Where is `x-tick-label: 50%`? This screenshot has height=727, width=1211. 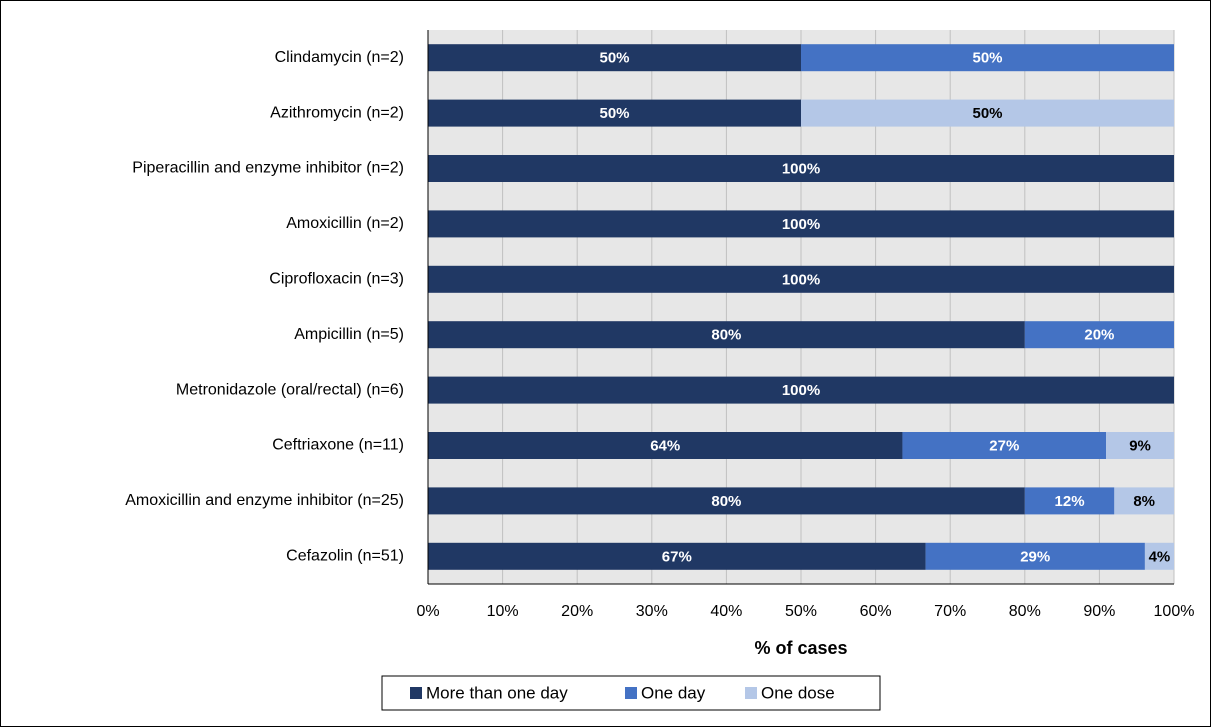 x-tick-label: 50% is located at coordinates (801, 611).